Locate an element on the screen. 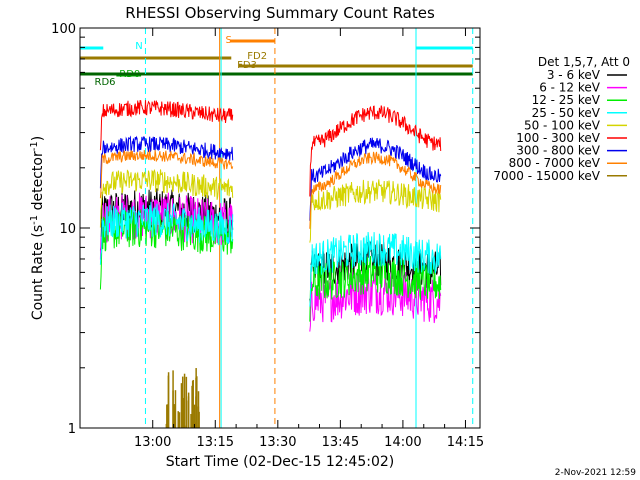 The height and width of the screenshot is (480, 640). legend-header: Det 1,5,7, Att 0 is located at coordinates (584, 62).